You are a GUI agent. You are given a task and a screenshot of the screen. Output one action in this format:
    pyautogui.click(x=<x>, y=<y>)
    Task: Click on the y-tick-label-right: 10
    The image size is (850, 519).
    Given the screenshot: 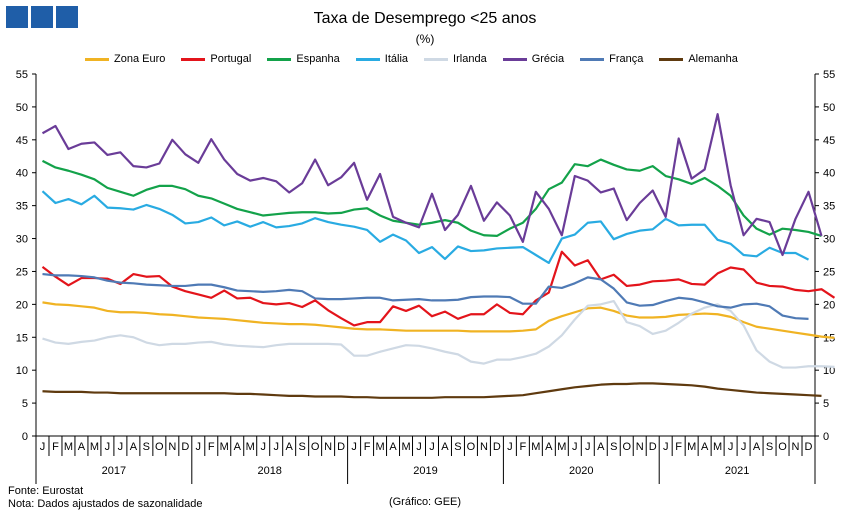 What is the action you would take?
    pyautogui.click(x=829, y=371)
    